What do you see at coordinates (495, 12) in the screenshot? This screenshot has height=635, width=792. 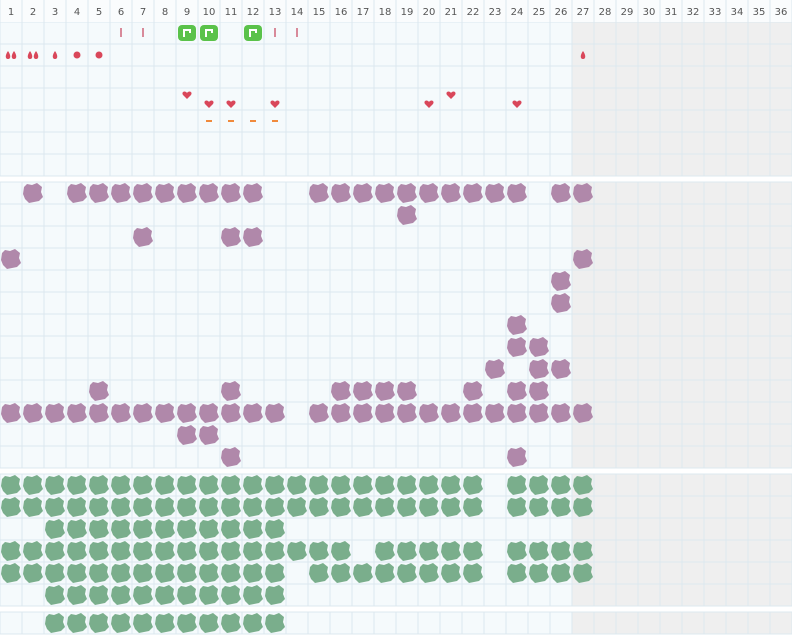 I see `column-number: 23` at bounding box center [495, 12].